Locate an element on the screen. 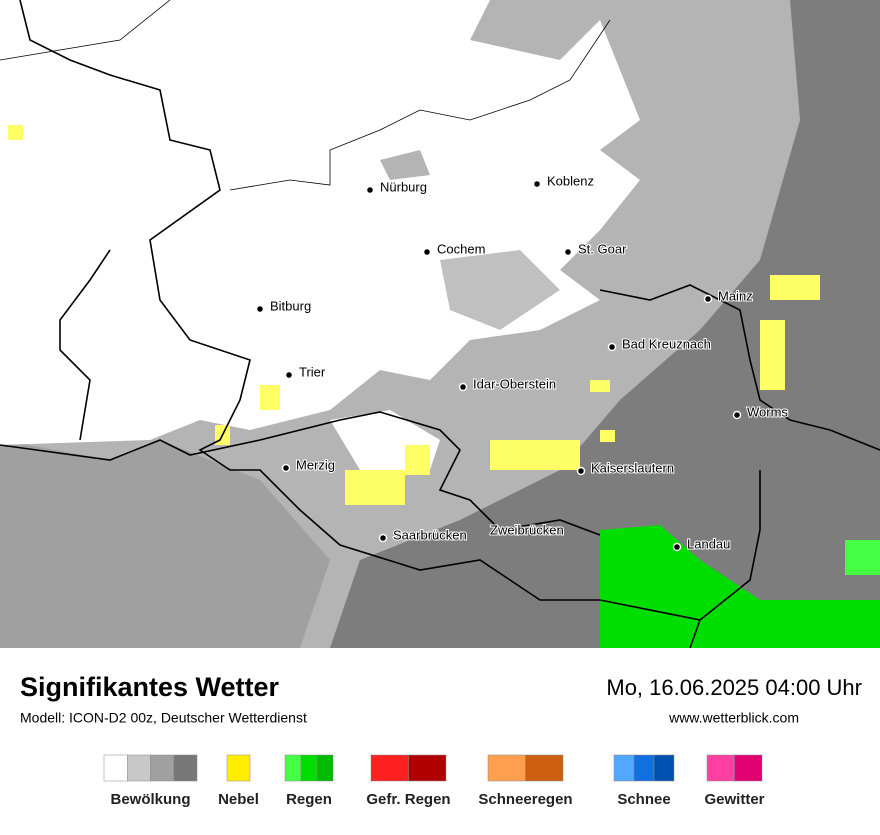 This screenshot has height=835, width=880. city-label: Idar-Oberstein is located at coordinates (514, 383).